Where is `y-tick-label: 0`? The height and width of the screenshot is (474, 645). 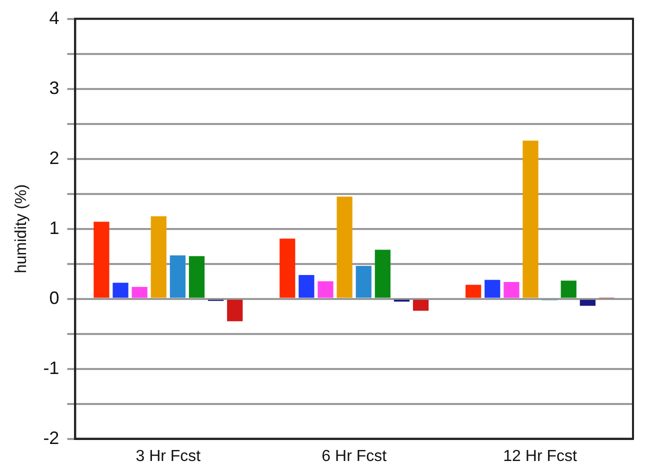
y-tick-label: 0 is located at coordinates (54, 298).